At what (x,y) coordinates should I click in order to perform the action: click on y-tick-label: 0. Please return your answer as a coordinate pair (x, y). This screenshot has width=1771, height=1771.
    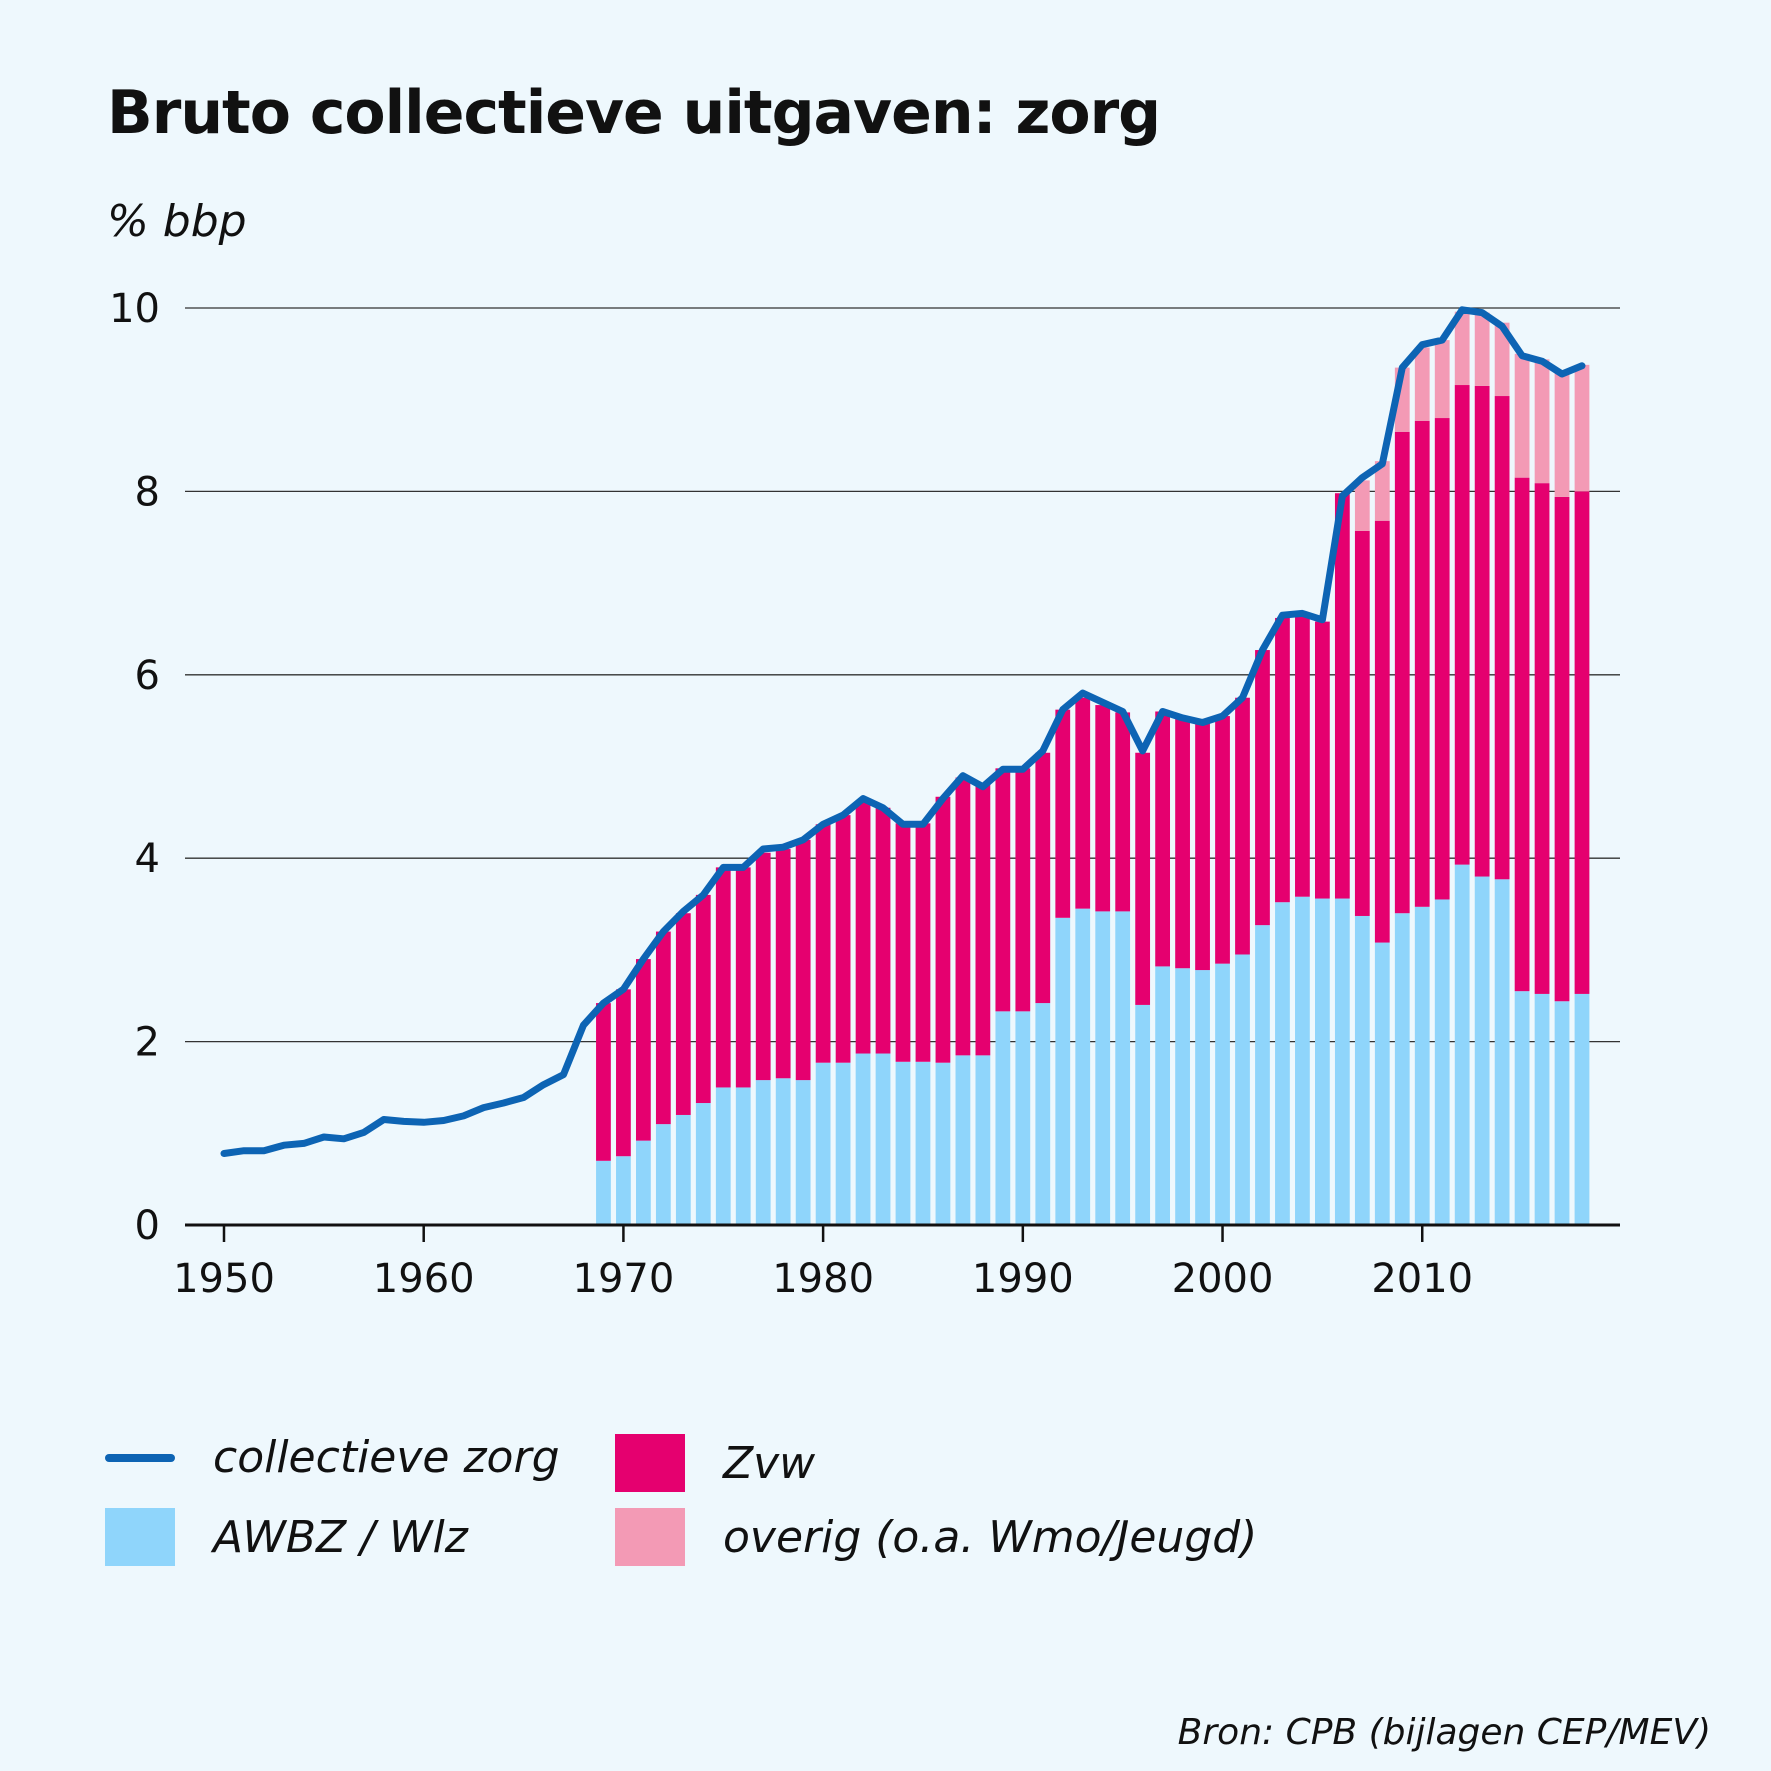
    Looking at the image, I should click on (147, 1226).